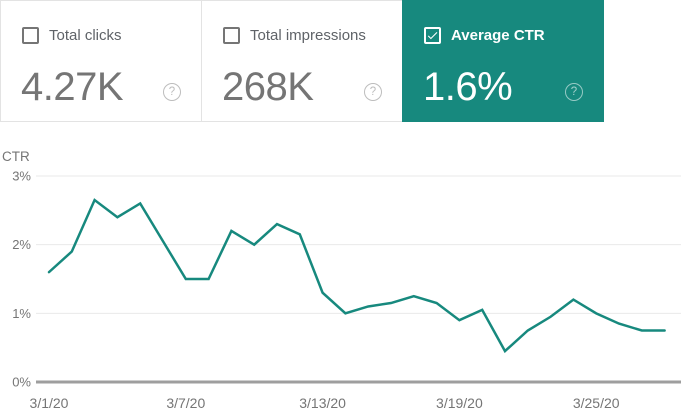 The image size is (686, 415). What do you see at coordinates (503, 61) in the screenshot?
I see `metric-card-average-ctr: Average CTR 1.6% ?` at bounding box center [503, 61].